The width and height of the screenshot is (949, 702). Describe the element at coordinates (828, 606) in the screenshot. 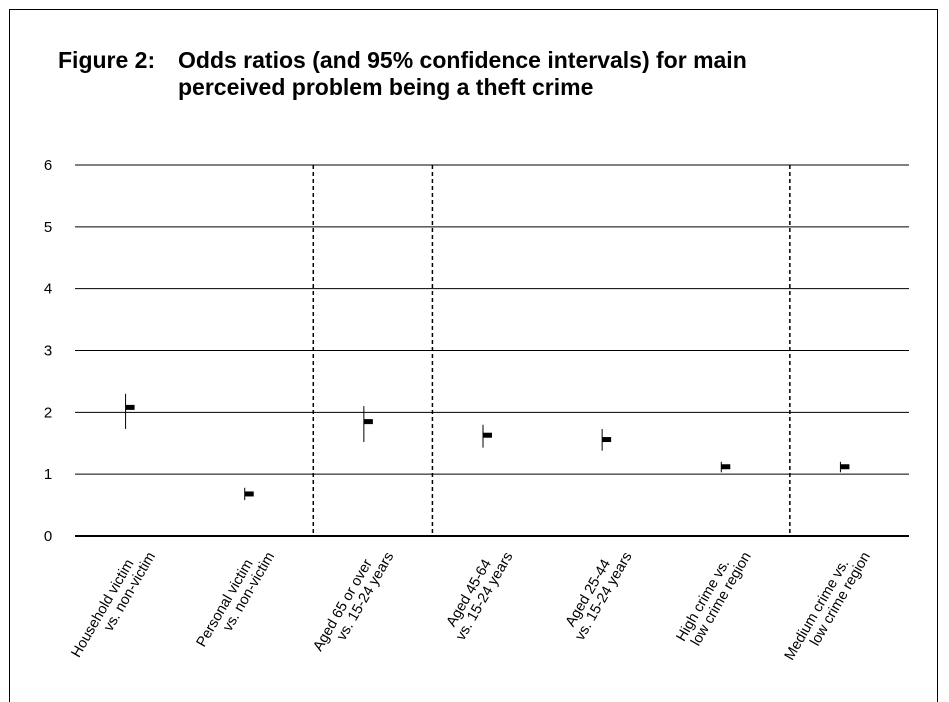

I see `category-label: Medium crime vs.low crime region` at that location.